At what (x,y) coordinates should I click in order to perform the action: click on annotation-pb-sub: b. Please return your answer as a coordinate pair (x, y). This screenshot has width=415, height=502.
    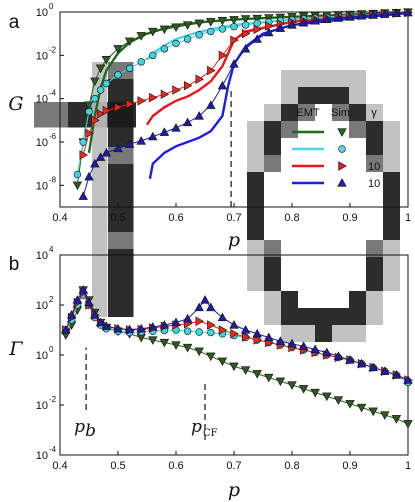
    Looking at the image, I should click on (90, 431).